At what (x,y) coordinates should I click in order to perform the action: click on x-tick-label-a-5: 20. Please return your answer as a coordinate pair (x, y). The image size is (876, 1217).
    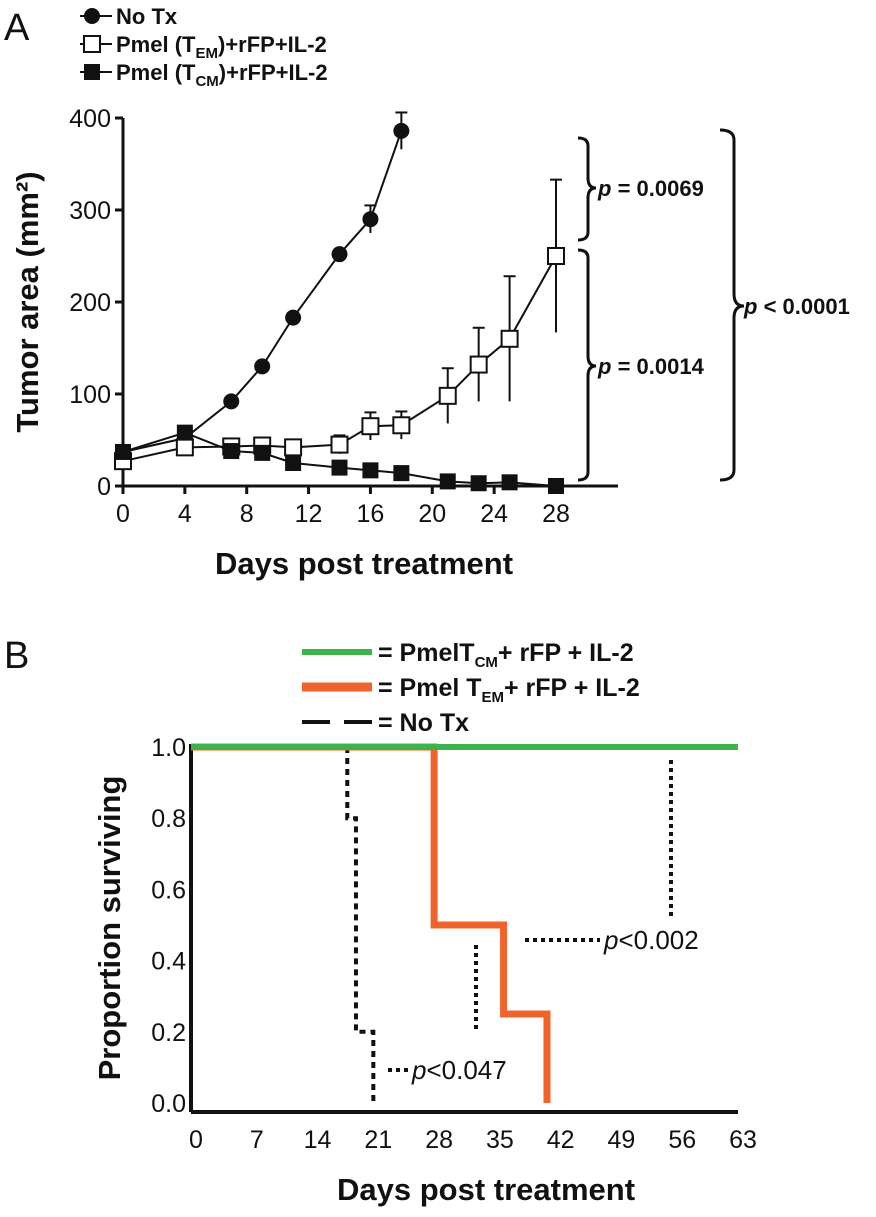
    Looking at the image, I should click on (432, 514).